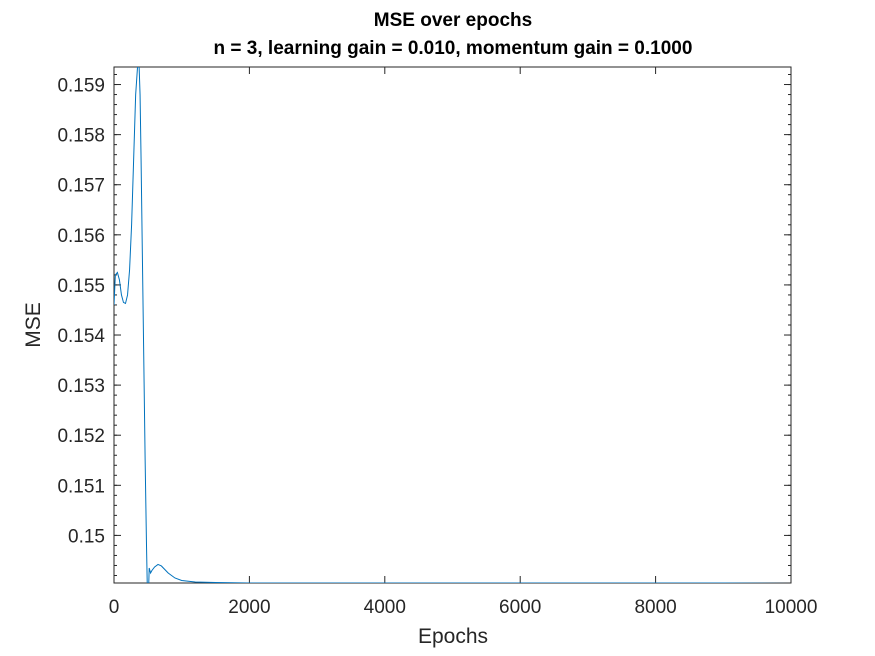 This screenshot has height=656, width=875. What do you see at coordinates (33, 325) in the screenshot?
I see `y-axis-label: MSE` at bounding box center [33, 325].